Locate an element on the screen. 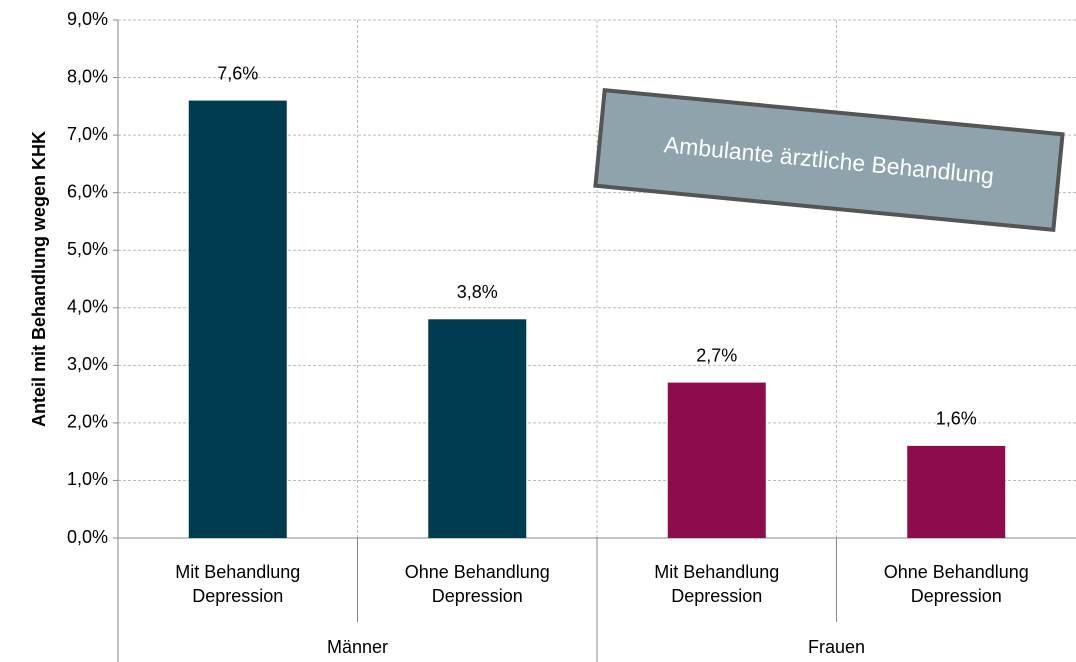 This screenshot has width=1076, height=662. y-tick-label: 4,0% is located at coordinates (87, 307).